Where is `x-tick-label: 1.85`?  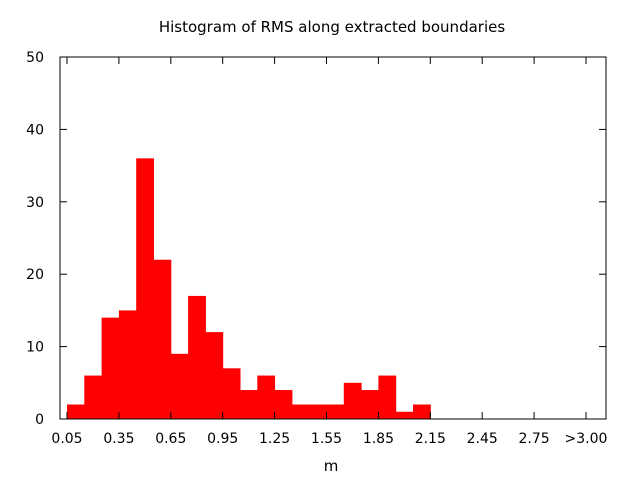
x-tick-label: 1.85 is located at coordinates (378, 439).